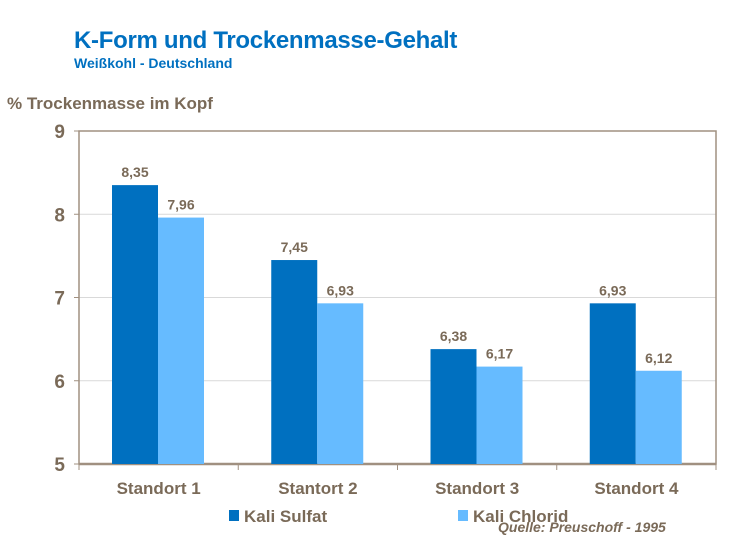 The height and width of the screenshot is (548, 730). Describe the element at coordinates (520, 516) in the screenshot. I see `legend-label: Kali Chlorid` at that location.